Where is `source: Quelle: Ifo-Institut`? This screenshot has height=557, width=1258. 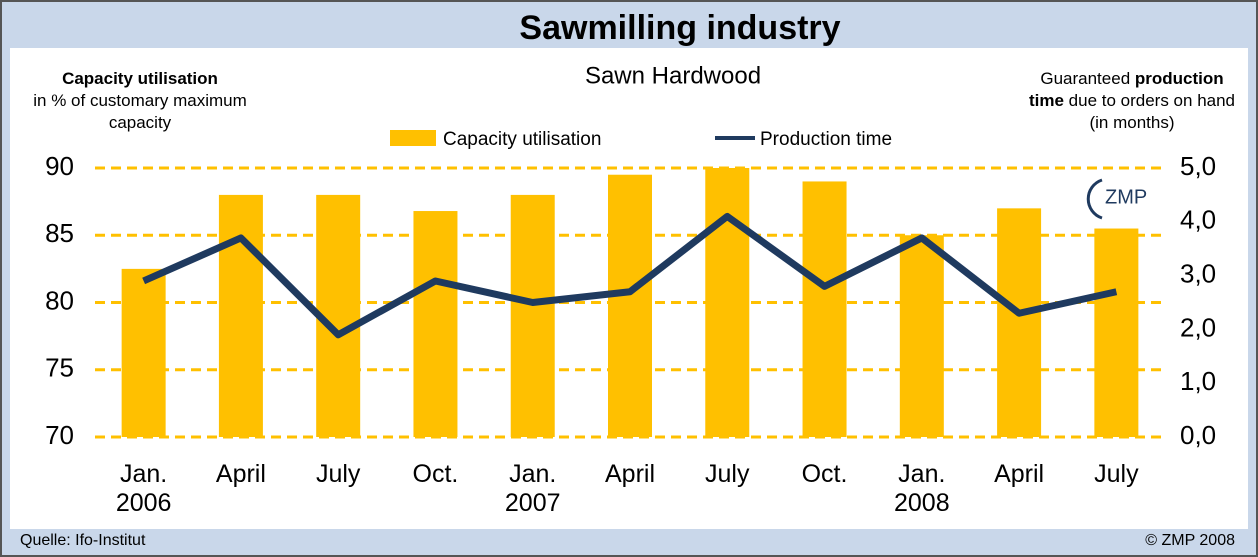
source: Quelle: Ifo-Institut is located at coordinates (83, 540).